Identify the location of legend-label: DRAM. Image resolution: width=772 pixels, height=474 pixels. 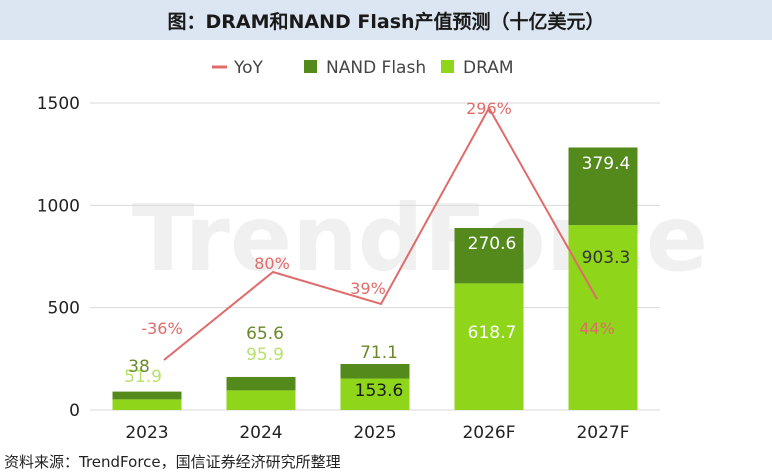
(488, 68).